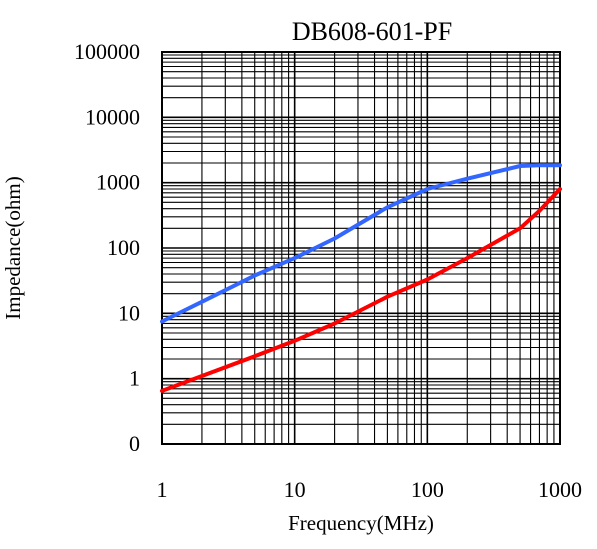  I want to click on y-tick-label: 1, so click(134, 378).